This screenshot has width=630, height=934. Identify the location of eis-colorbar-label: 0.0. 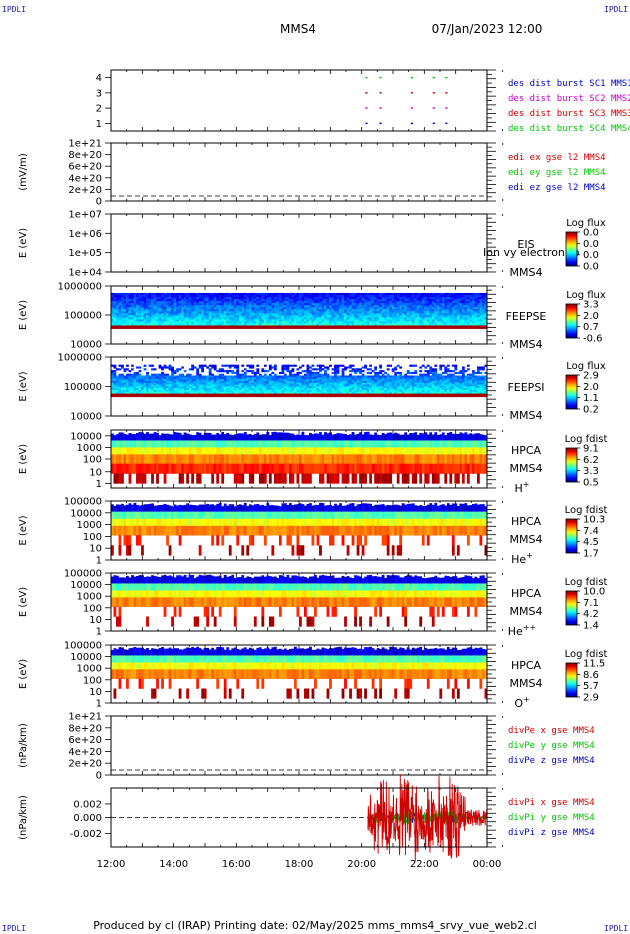
(591, 255).